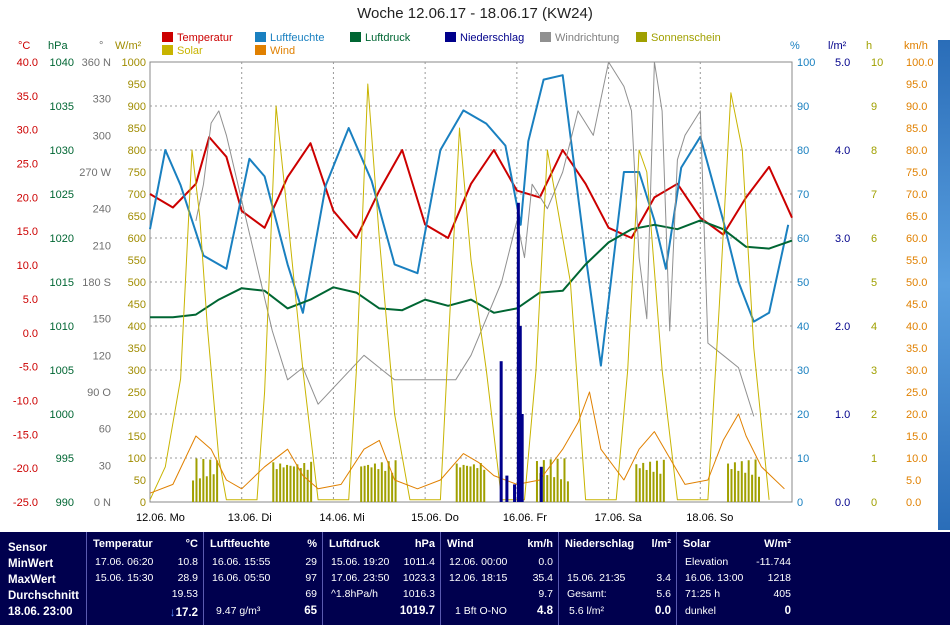 This screenshot has height=625, width=950. What do you see at coordinates (184, 594) in the screenshot?
I see `temp-avg-value: 19.53` at bounding box center [184, 594].